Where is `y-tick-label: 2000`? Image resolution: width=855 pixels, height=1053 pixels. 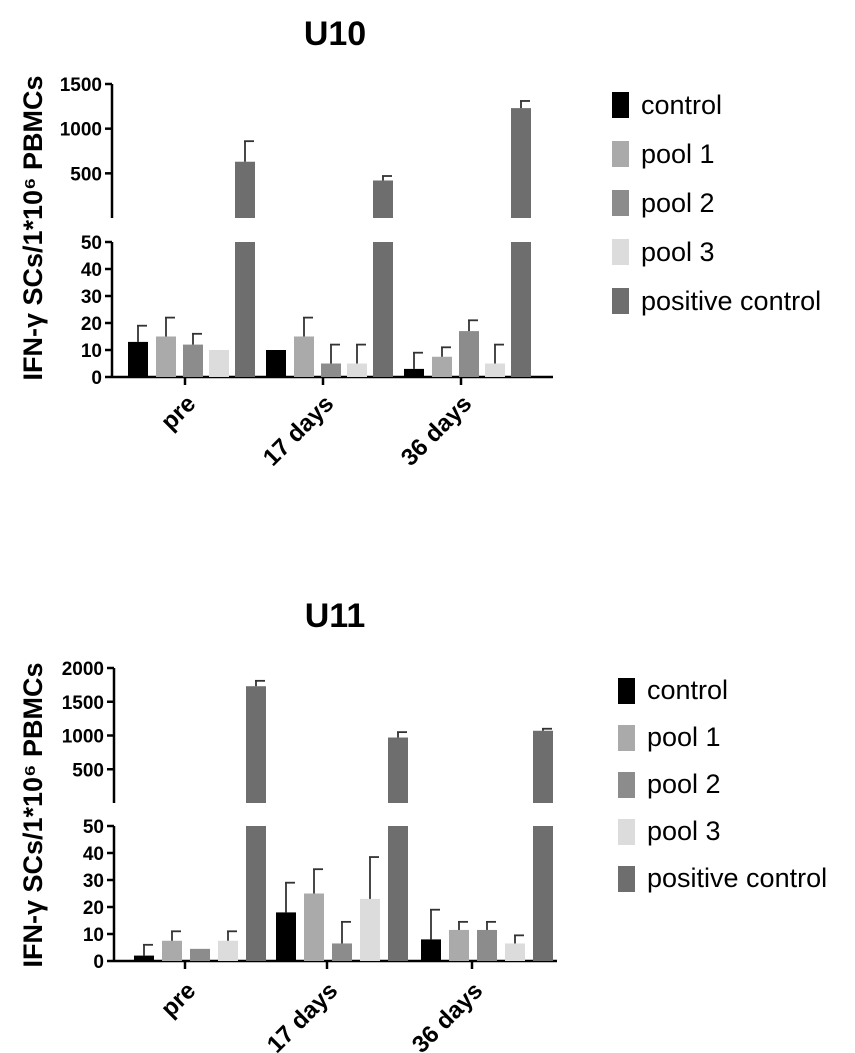 y-tick-label: 2000 is located at coordinates (83, 669).